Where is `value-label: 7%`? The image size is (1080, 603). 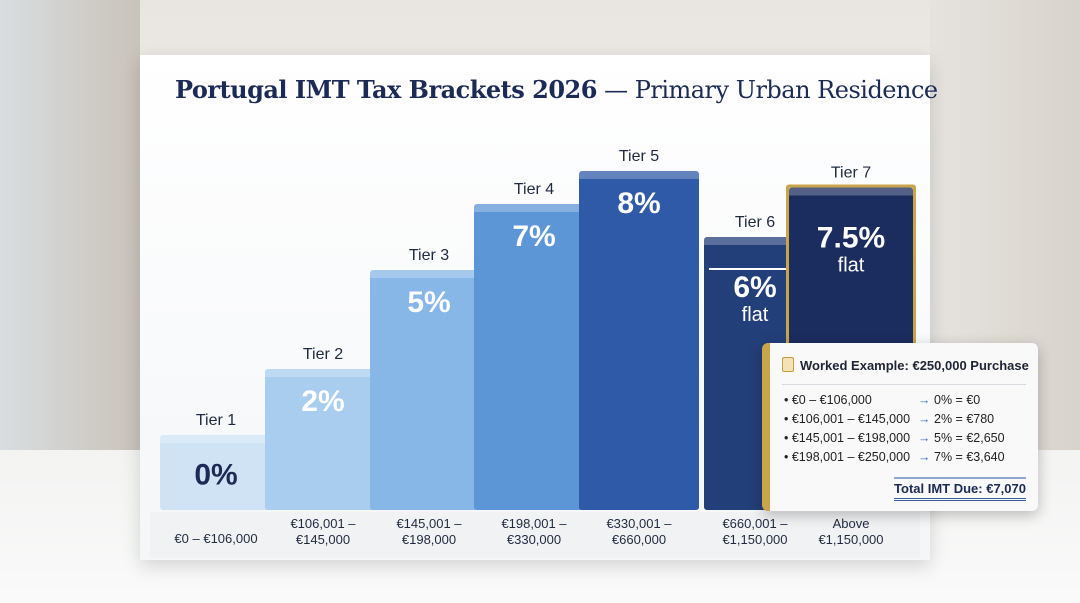
value-label: 7% is located at coordinates (533, 236).